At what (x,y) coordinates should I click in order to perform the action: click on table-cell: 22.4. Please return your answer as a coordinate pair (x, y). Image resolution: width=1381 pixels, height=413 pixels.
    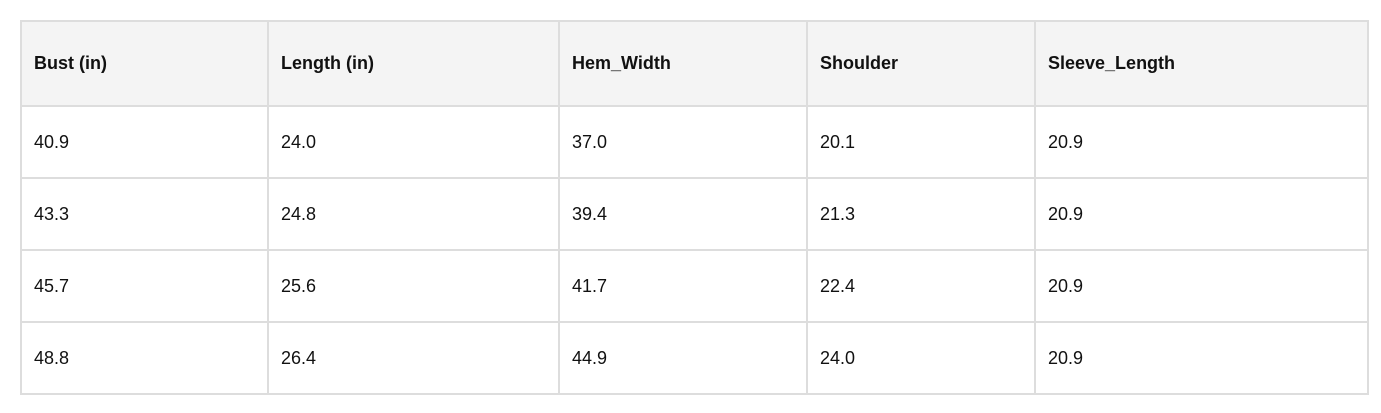
    Looking at the image, I should click on (921, 286).